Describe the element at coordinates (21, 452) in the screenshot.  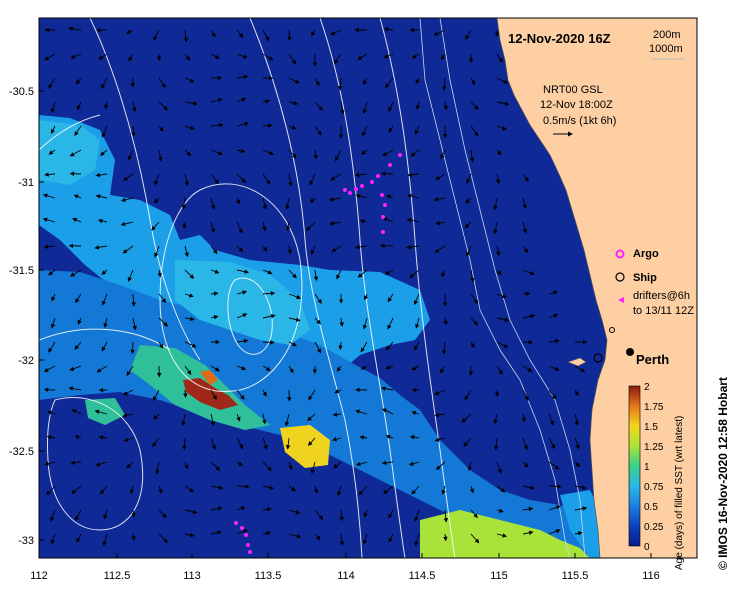
I see `y-tick-label: -32.5` at that location.